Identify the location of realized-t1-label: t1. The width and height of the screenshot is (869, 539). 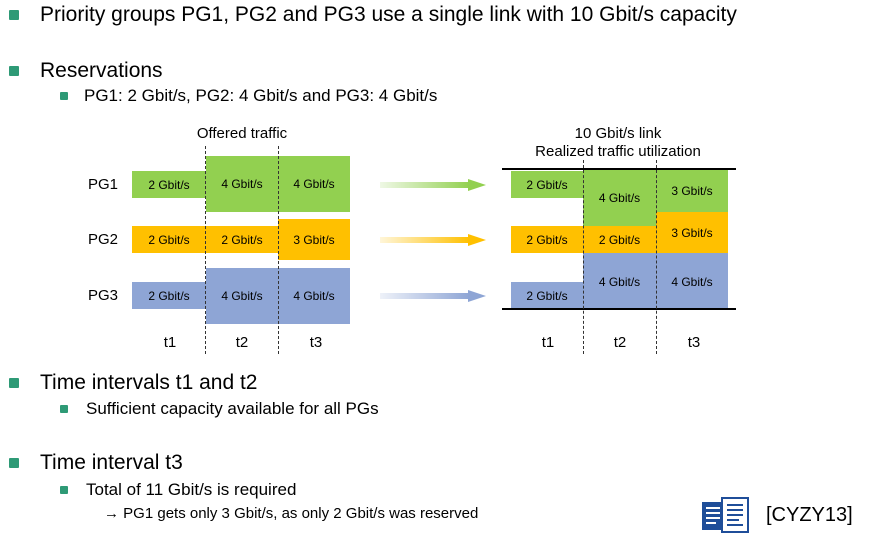
(548, 342).